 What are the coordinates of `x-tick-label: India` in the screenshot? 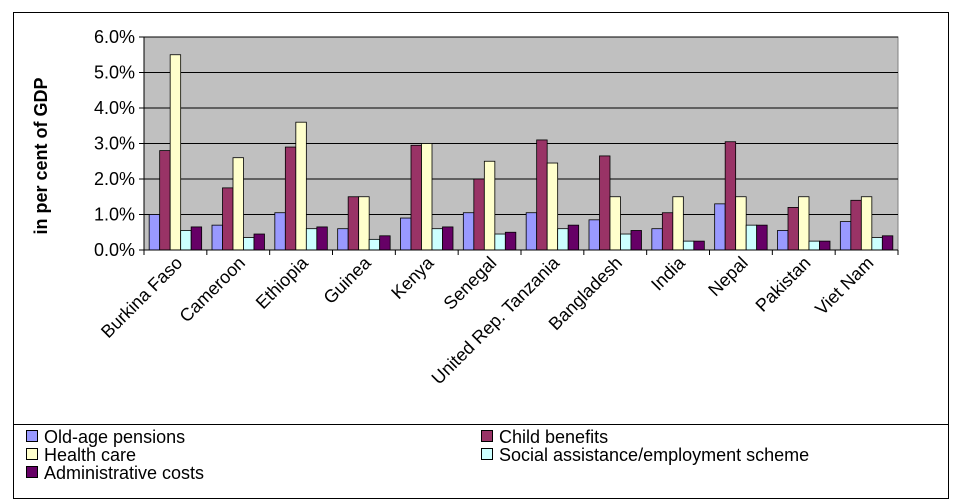 It's located at (668, 273).